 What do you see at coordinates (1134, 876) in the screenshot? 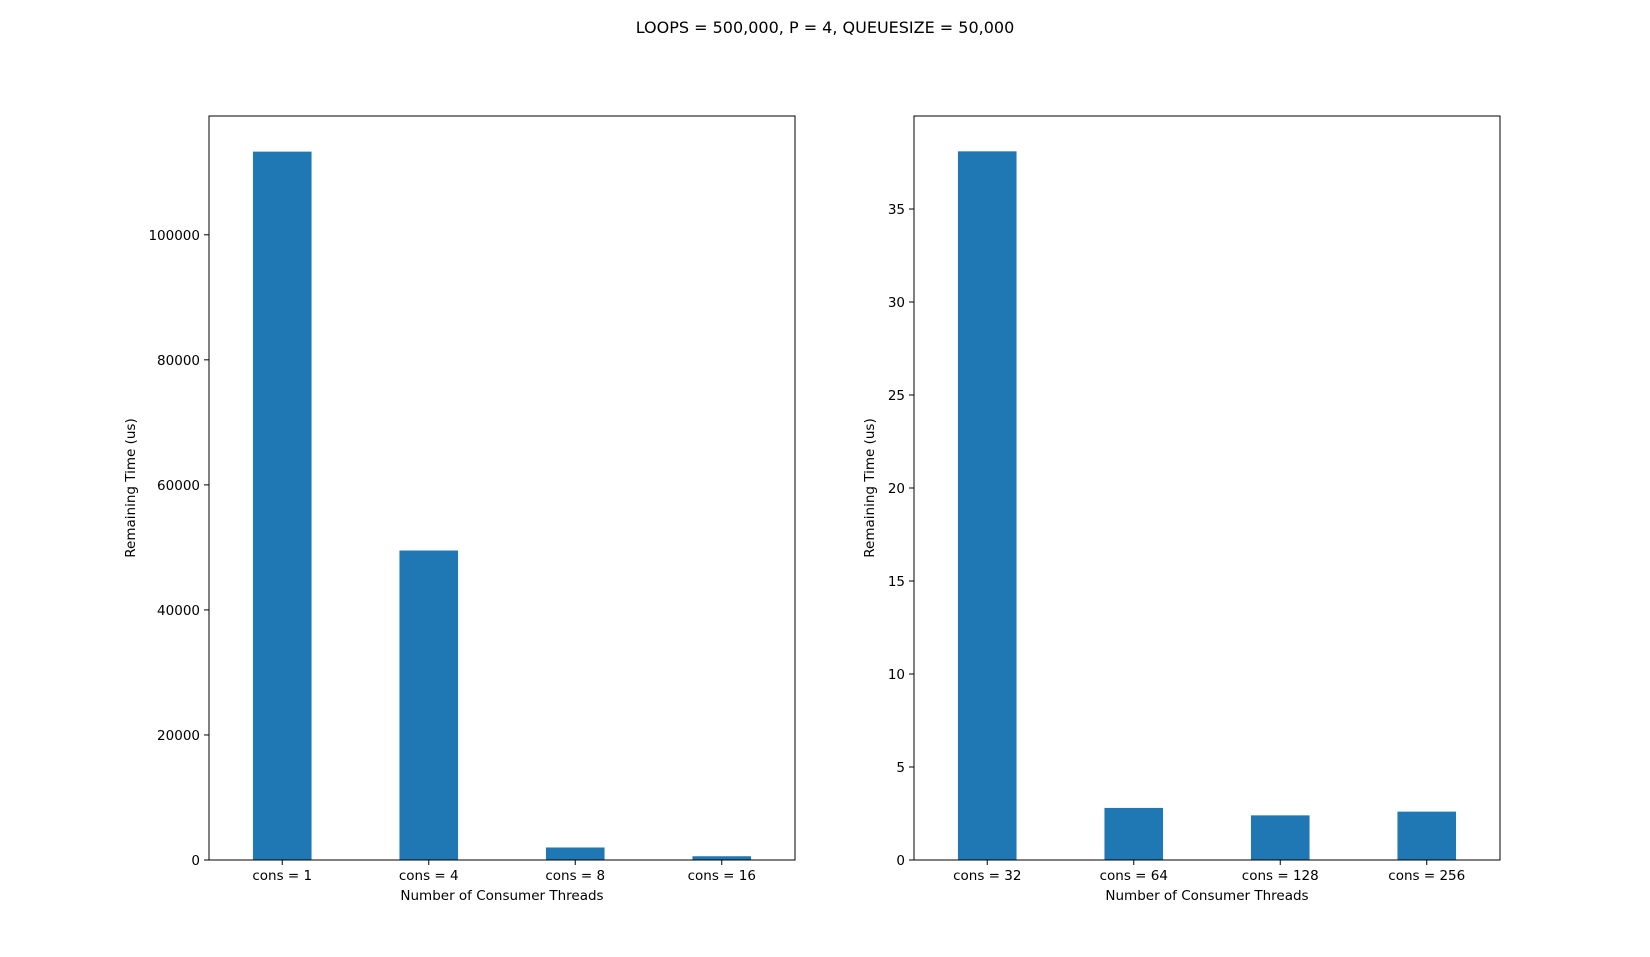
I see `x-tick-label: cons = 64` at bounding box center [1134, 876].